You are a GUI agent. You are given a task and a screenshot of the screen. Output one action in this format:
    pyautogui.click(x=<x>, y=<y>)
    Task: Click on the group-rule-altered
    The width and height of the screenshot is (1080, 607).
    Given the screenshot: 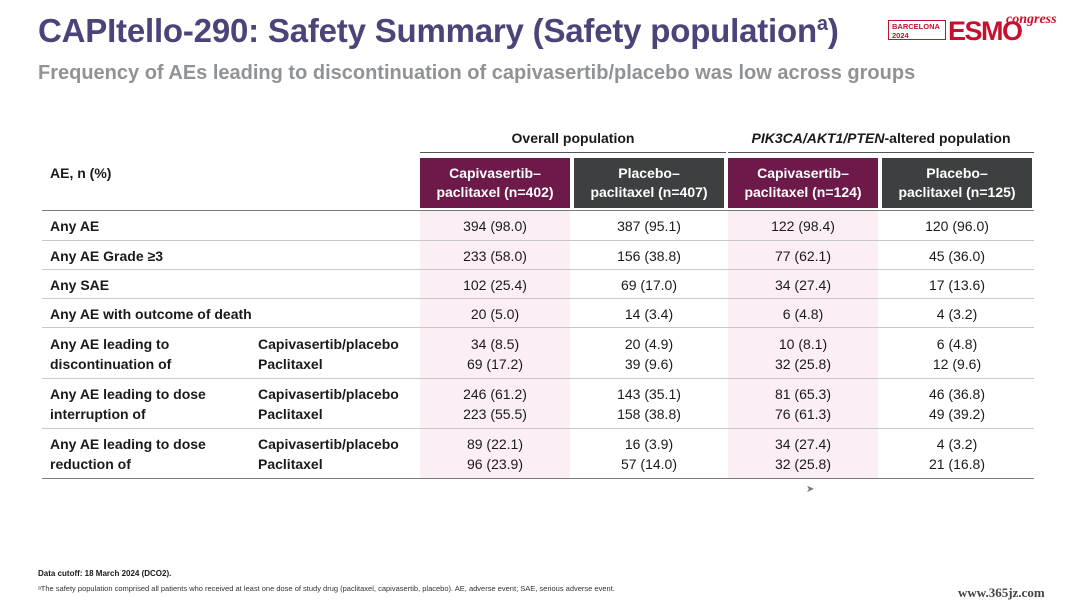 What is the action you would take?
    pyautogui.click(x=881, y=152)
    